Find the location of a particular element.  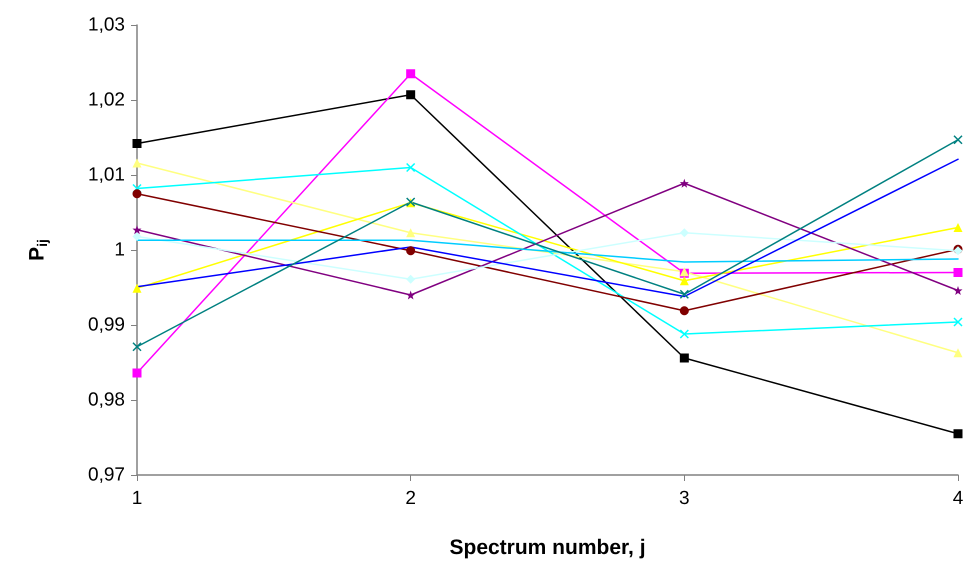

y-tick-label: 1,01 is located at coordinates (106, 175).